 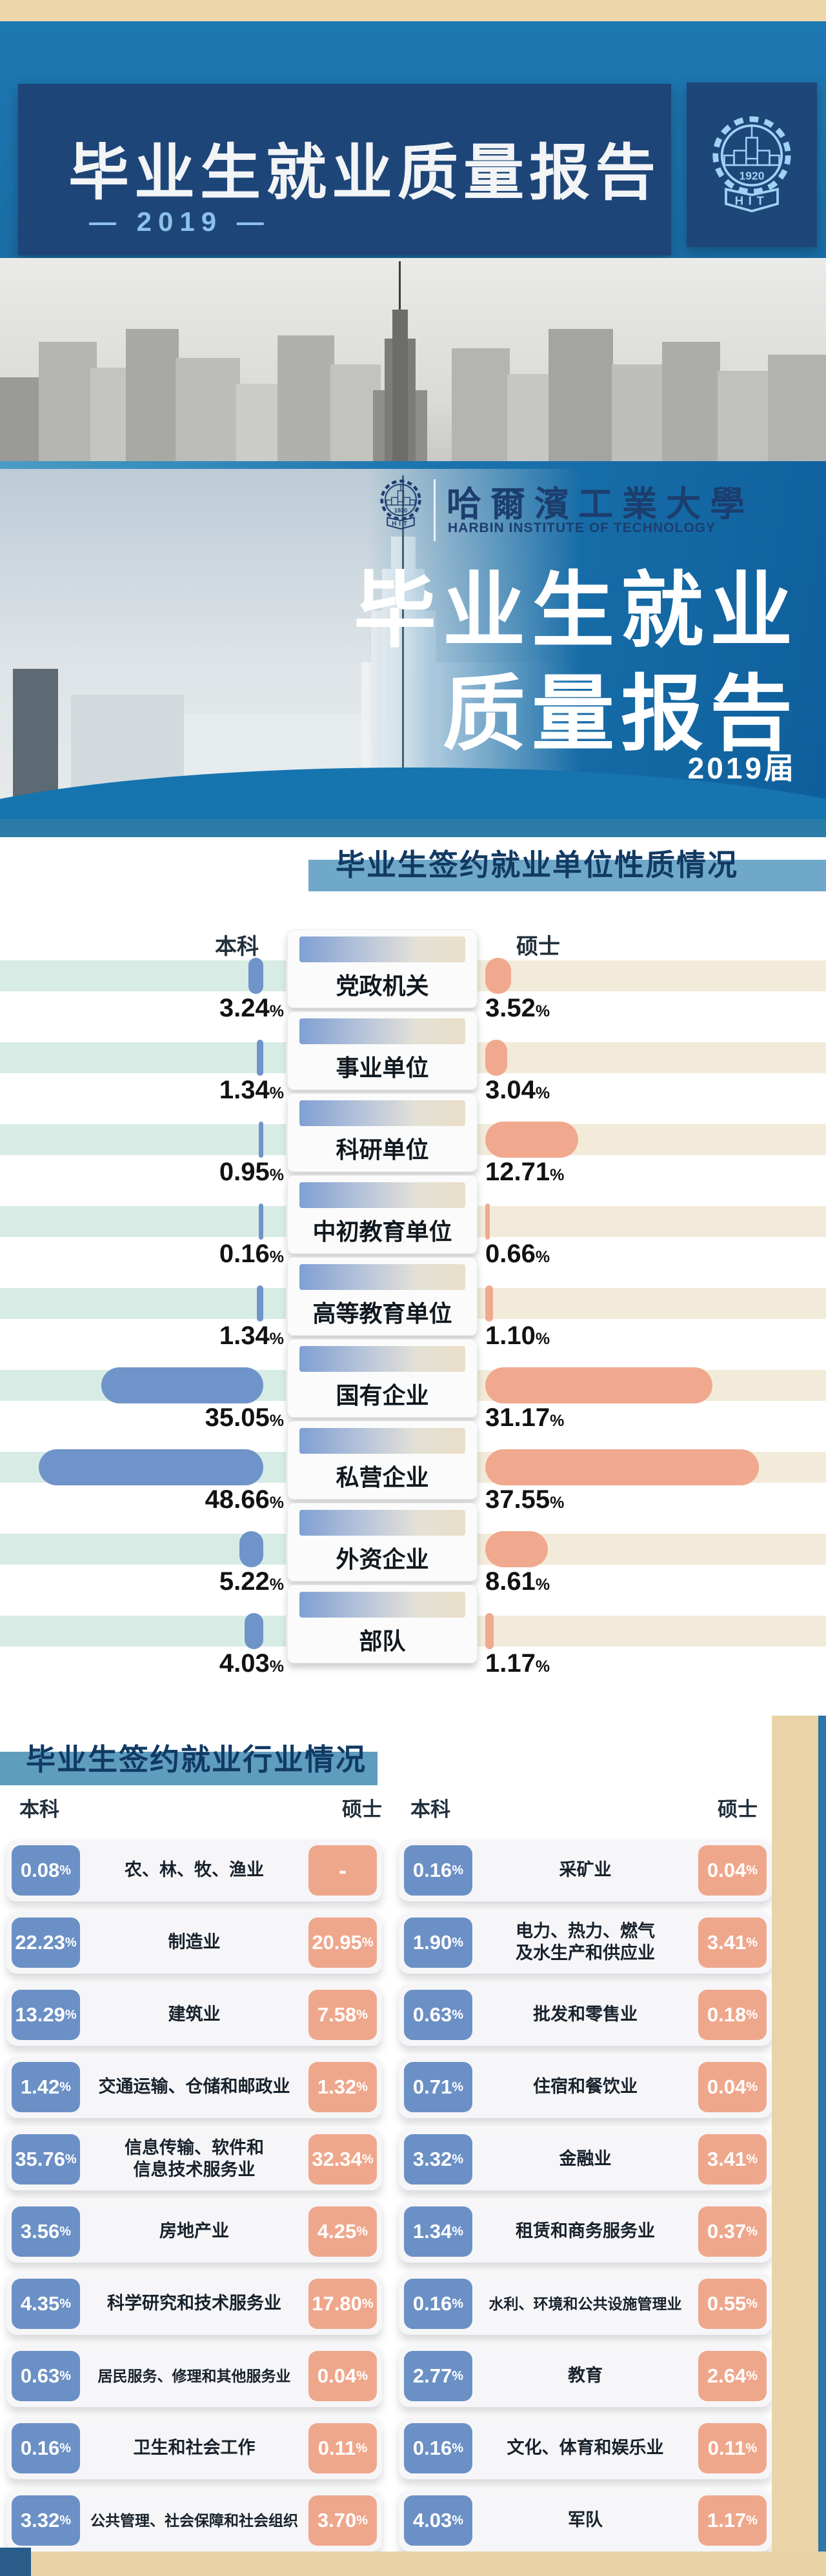 What do you see at coordinates (196, 1759) in the screenshot?
I see `section-industry-title: 毕业生签约就业行业情况` at bounding box center [196, 1759].